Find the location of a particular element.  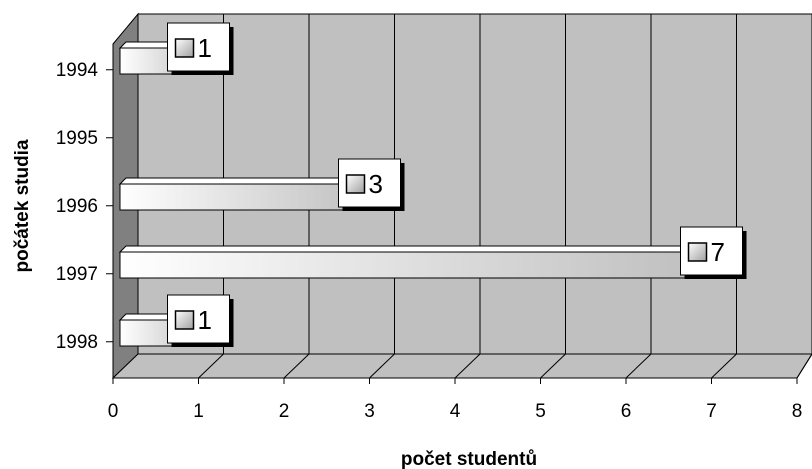

x-tick-label: 5 is located at coordinates (540, 411).